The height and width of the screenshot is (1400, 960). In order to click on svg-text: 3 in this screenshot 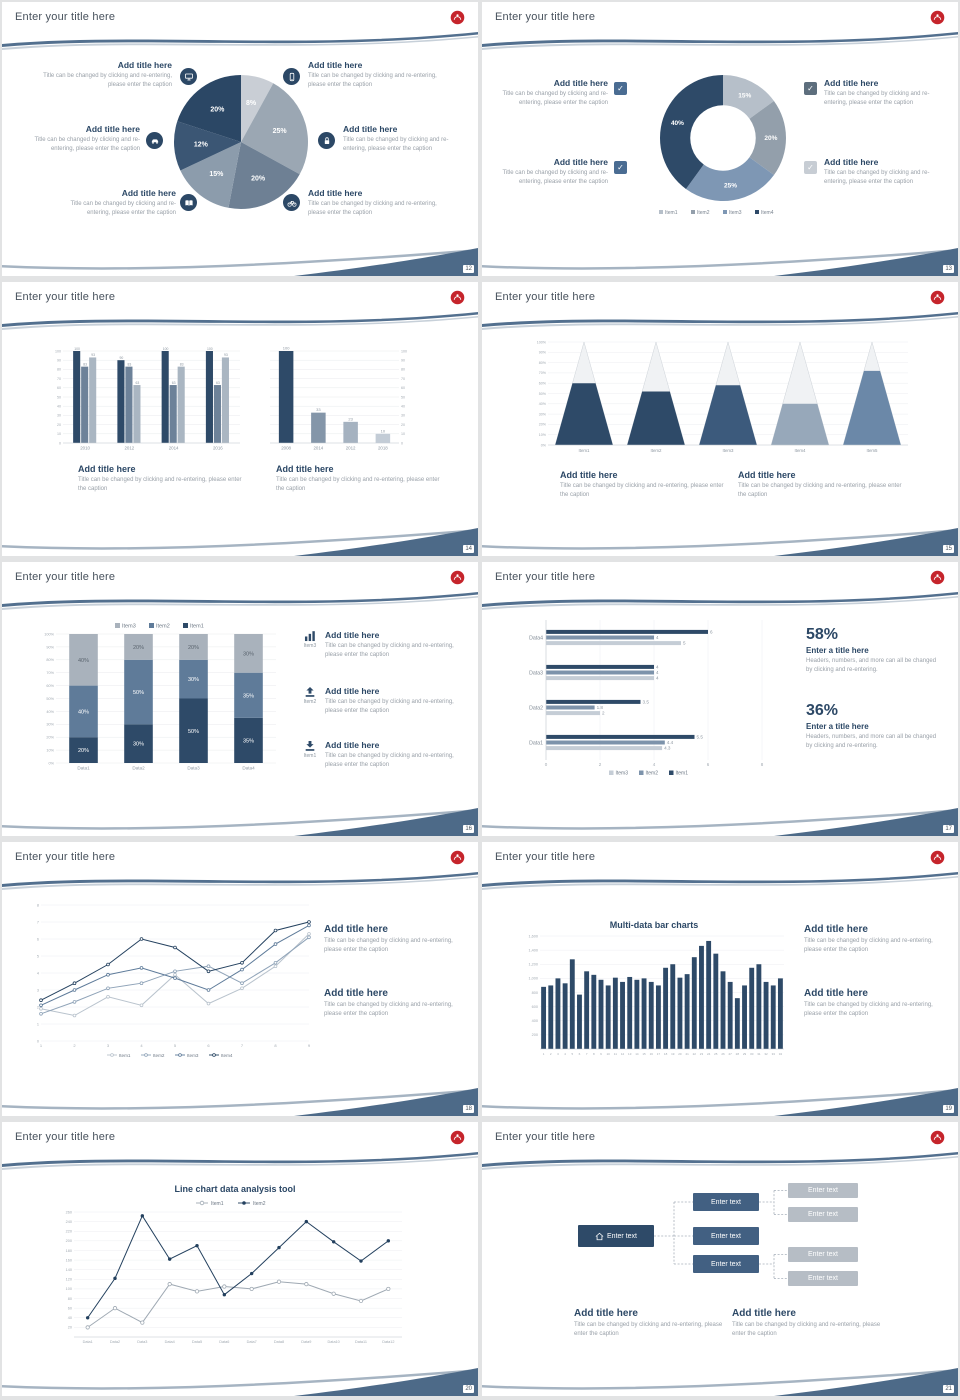, I will do `click(558, 1054)`.